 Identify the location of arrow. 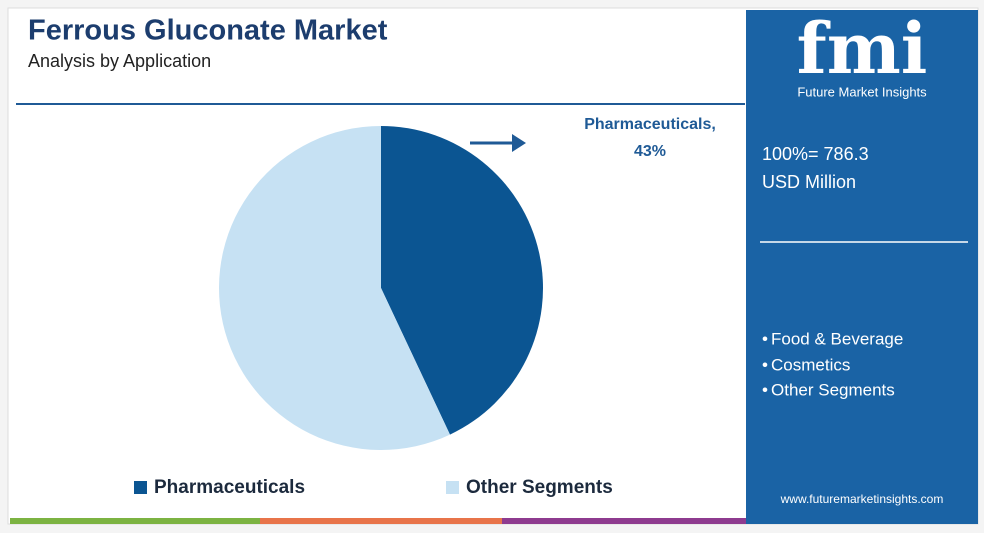
(498, 143).